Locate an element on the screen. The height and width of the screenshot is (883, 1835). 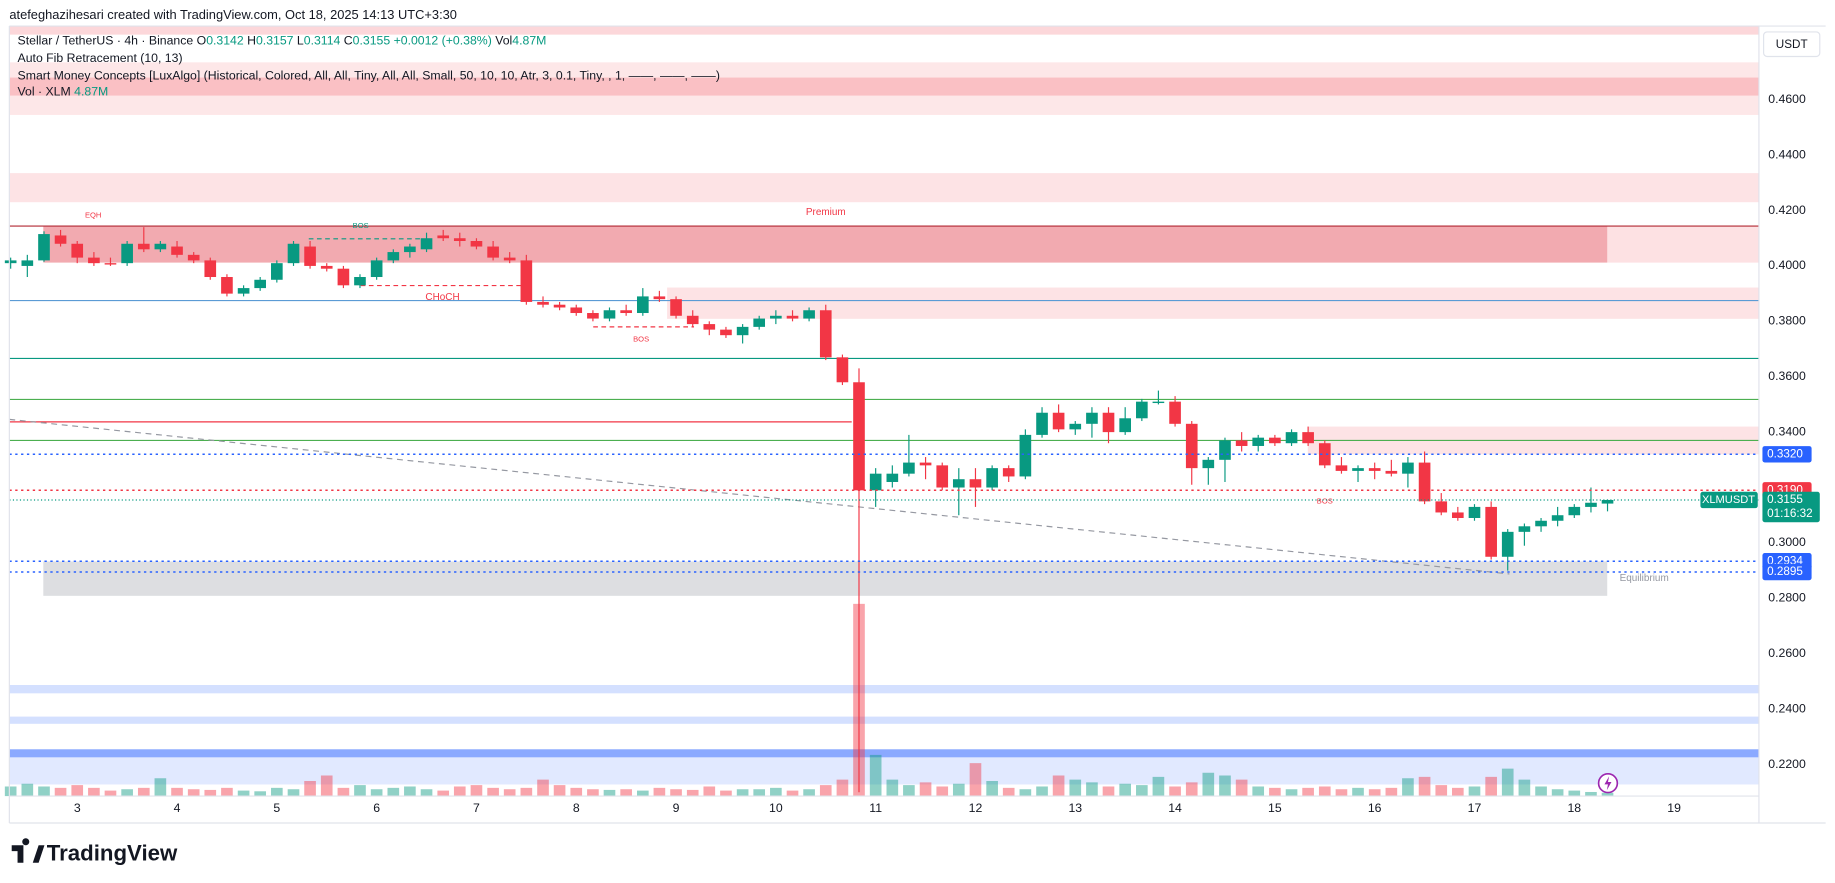
ticker-tag is located at coordinates (1729, 500).